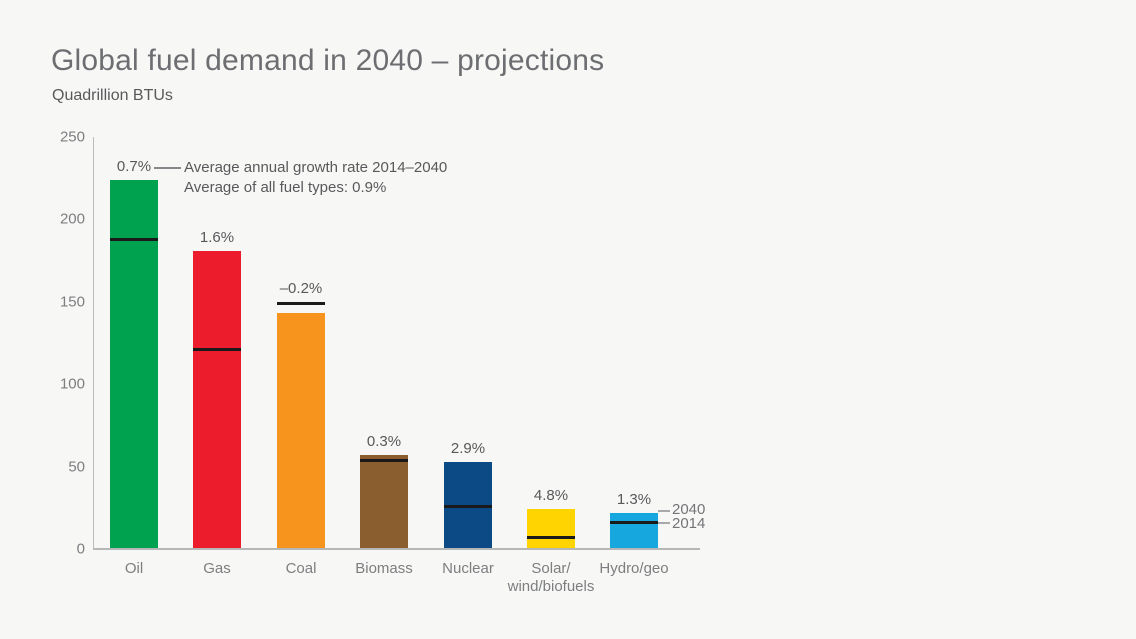 The width and height of the screenshot is (1136, 639). I want to click on bar-coal, so click(301, 430).